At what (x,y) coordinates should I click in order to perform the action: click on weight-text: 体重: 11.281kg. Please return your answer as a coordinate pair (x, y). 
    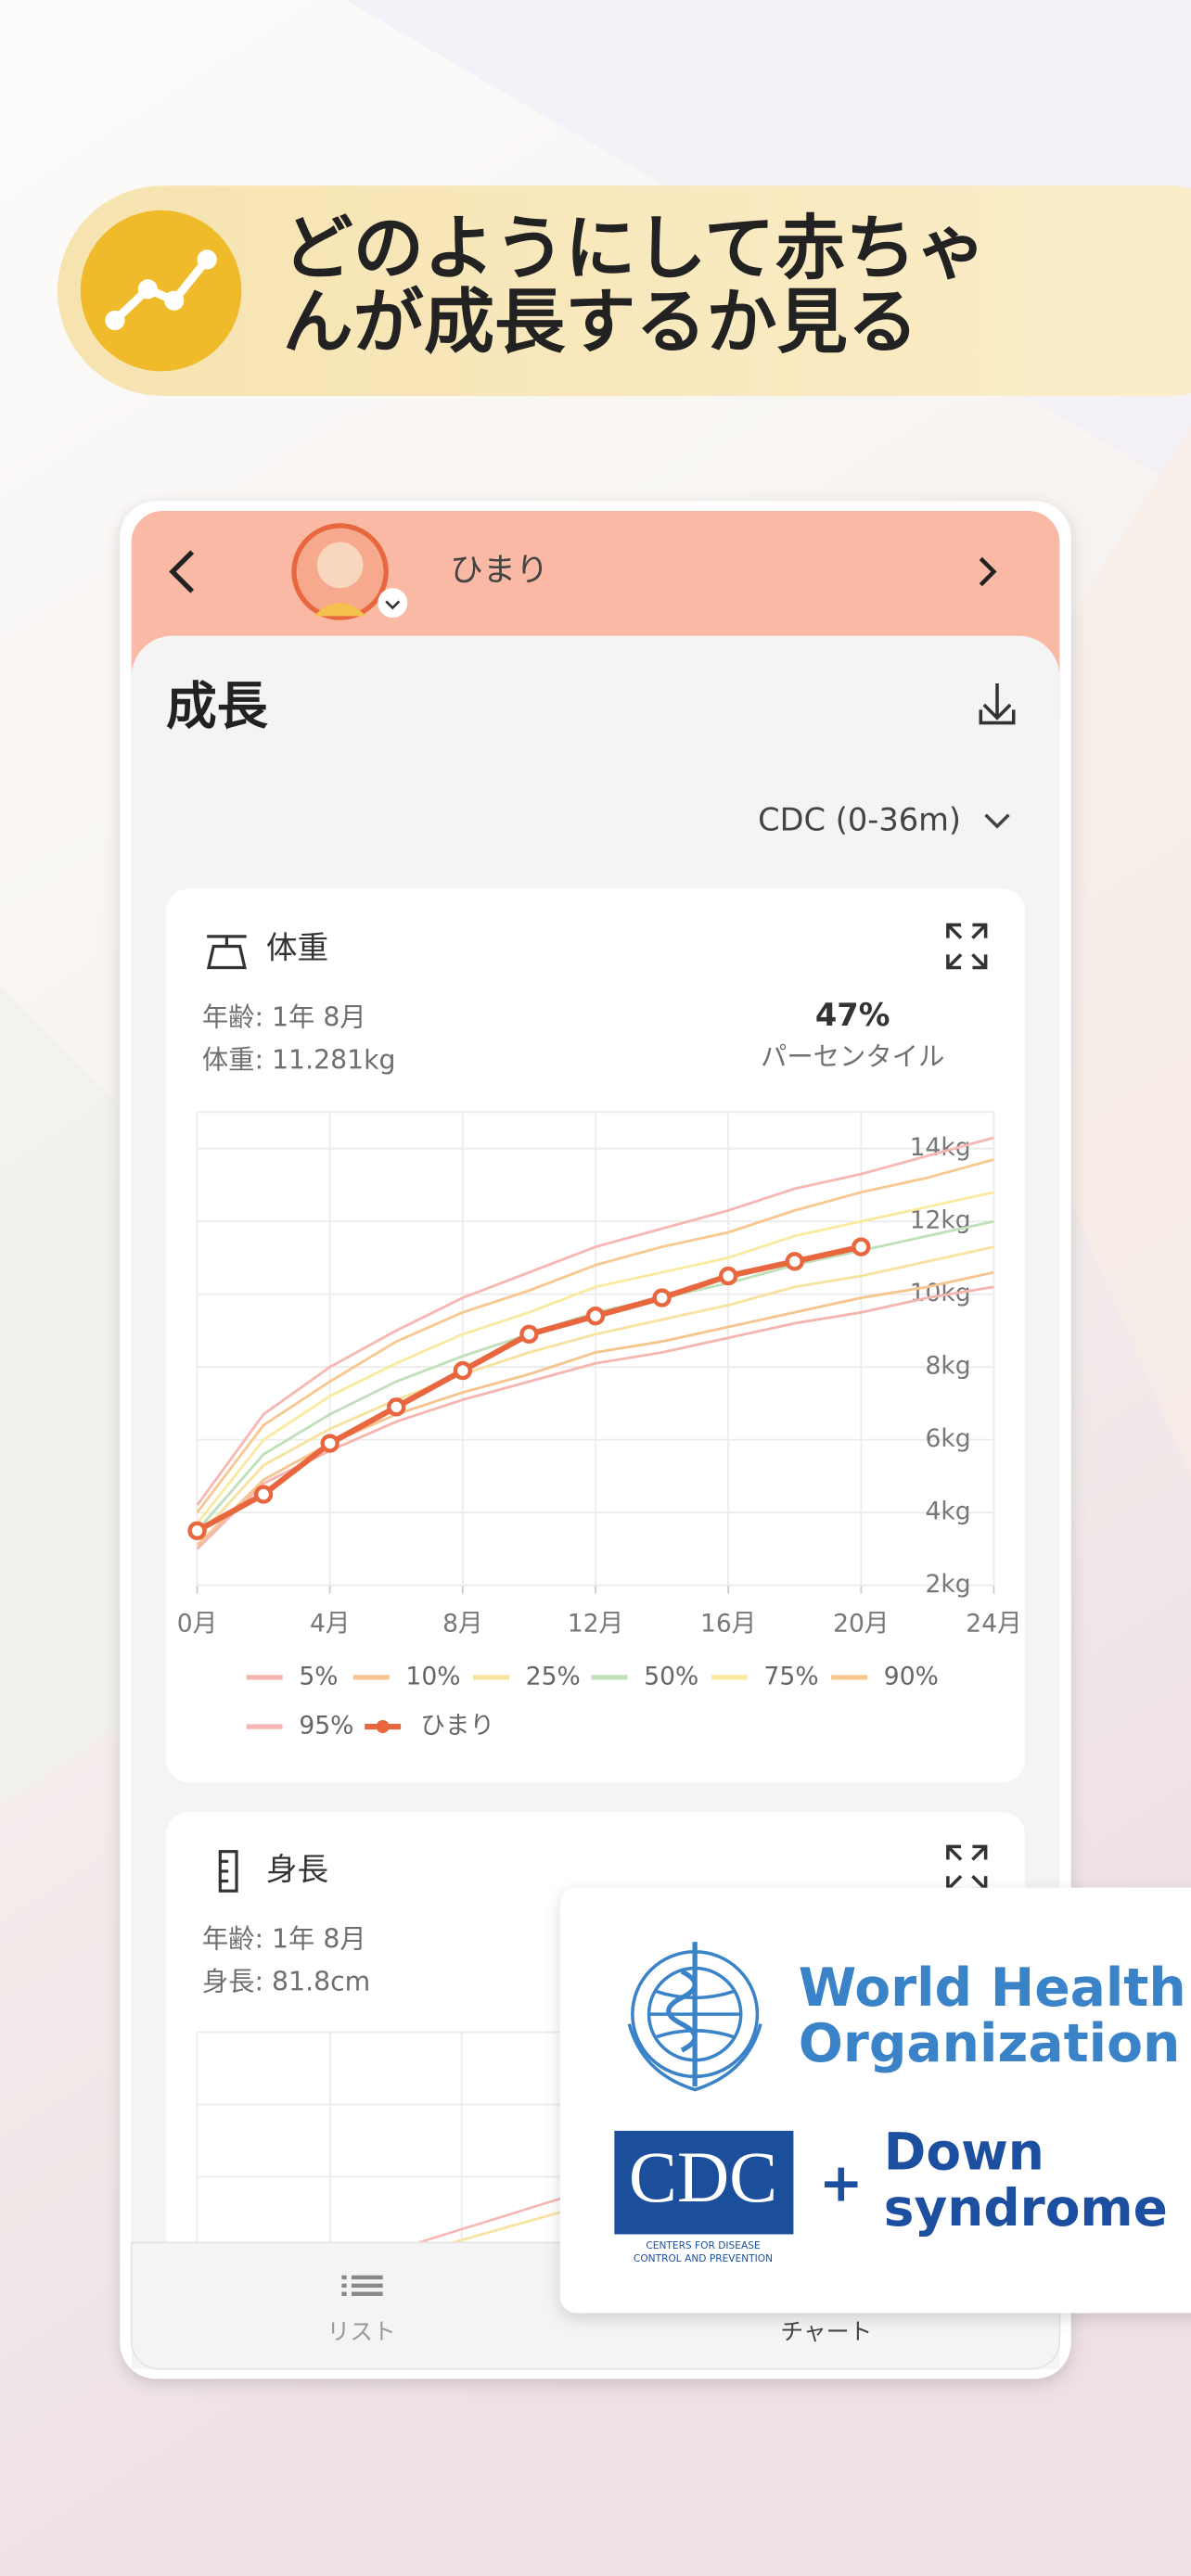
    Looking at the image, I should click on (299, 1060).